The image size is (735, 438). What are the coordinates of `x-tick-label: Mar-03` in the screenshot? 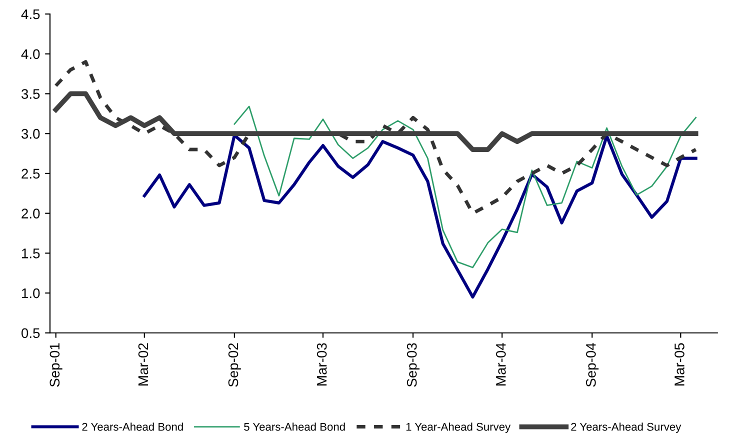 It's located at (321, 364).